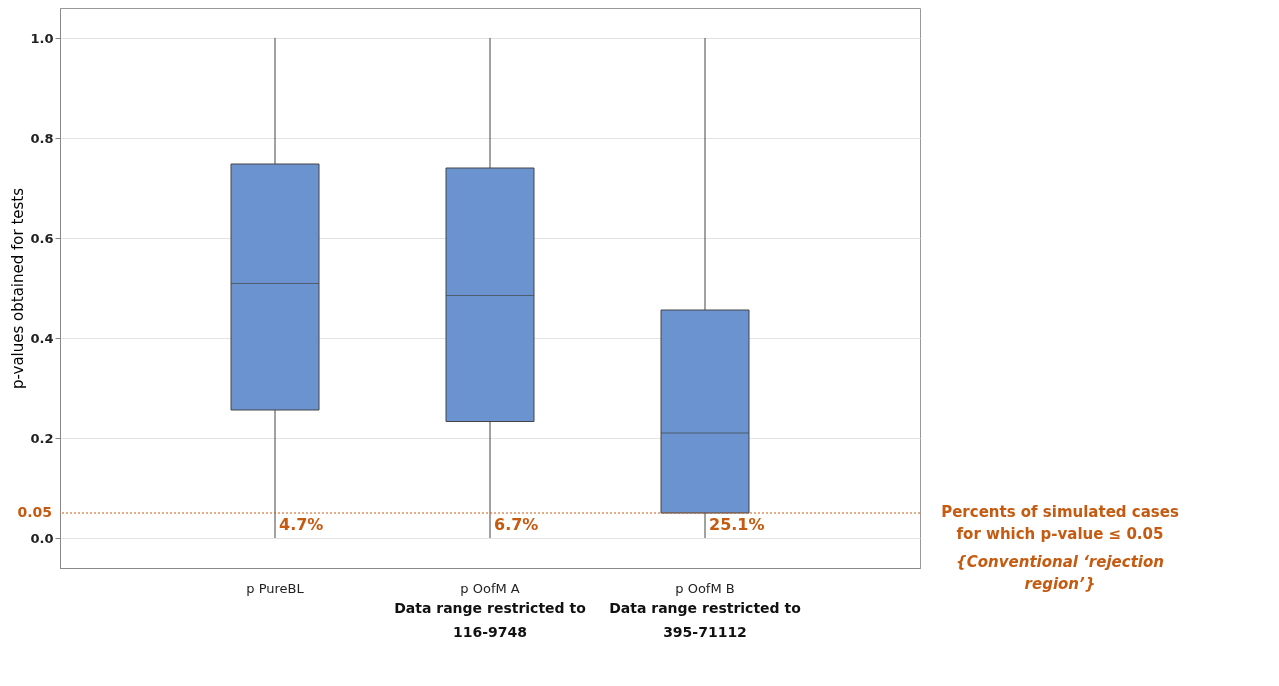 This screenshot has width=1279, height=686. Describe the element at coordinates (275, 588) in the screenshot. I see `x-tick-label: p PureBL` at that location.